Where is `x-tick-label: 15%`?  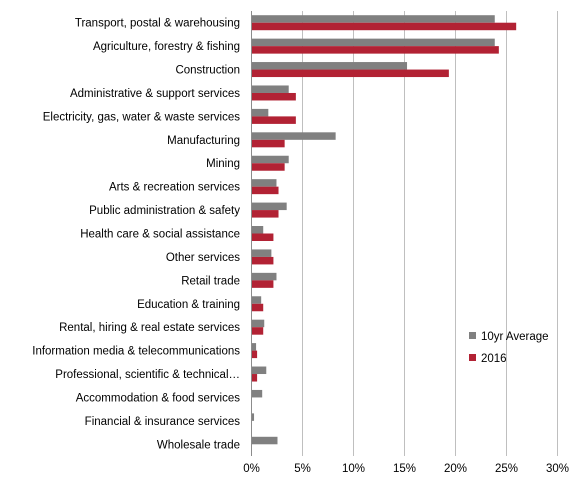 x-tick-label: 15% is located at coordinates (404, 469).